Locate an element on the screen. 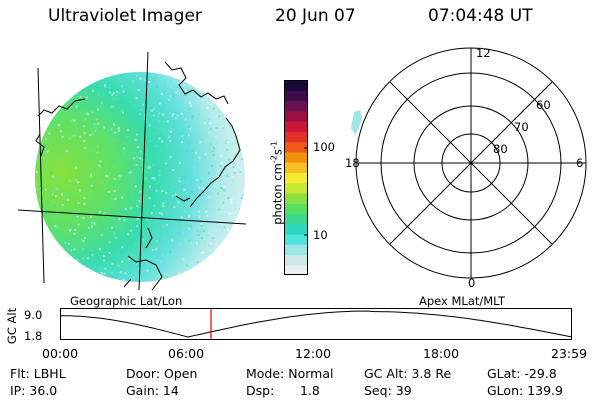  intensity-colorbar is located at coordinates (296, 178).